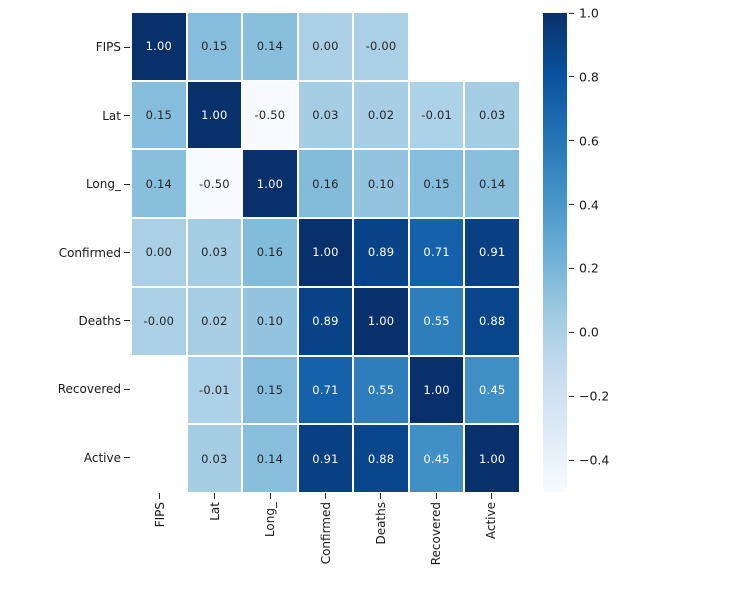 Image resolution: width=732 pixels, height=608 pixels. Describe the element at coordinates (99, 320) in the screenshot. I see `y-tick-label: Deaths` at that location.